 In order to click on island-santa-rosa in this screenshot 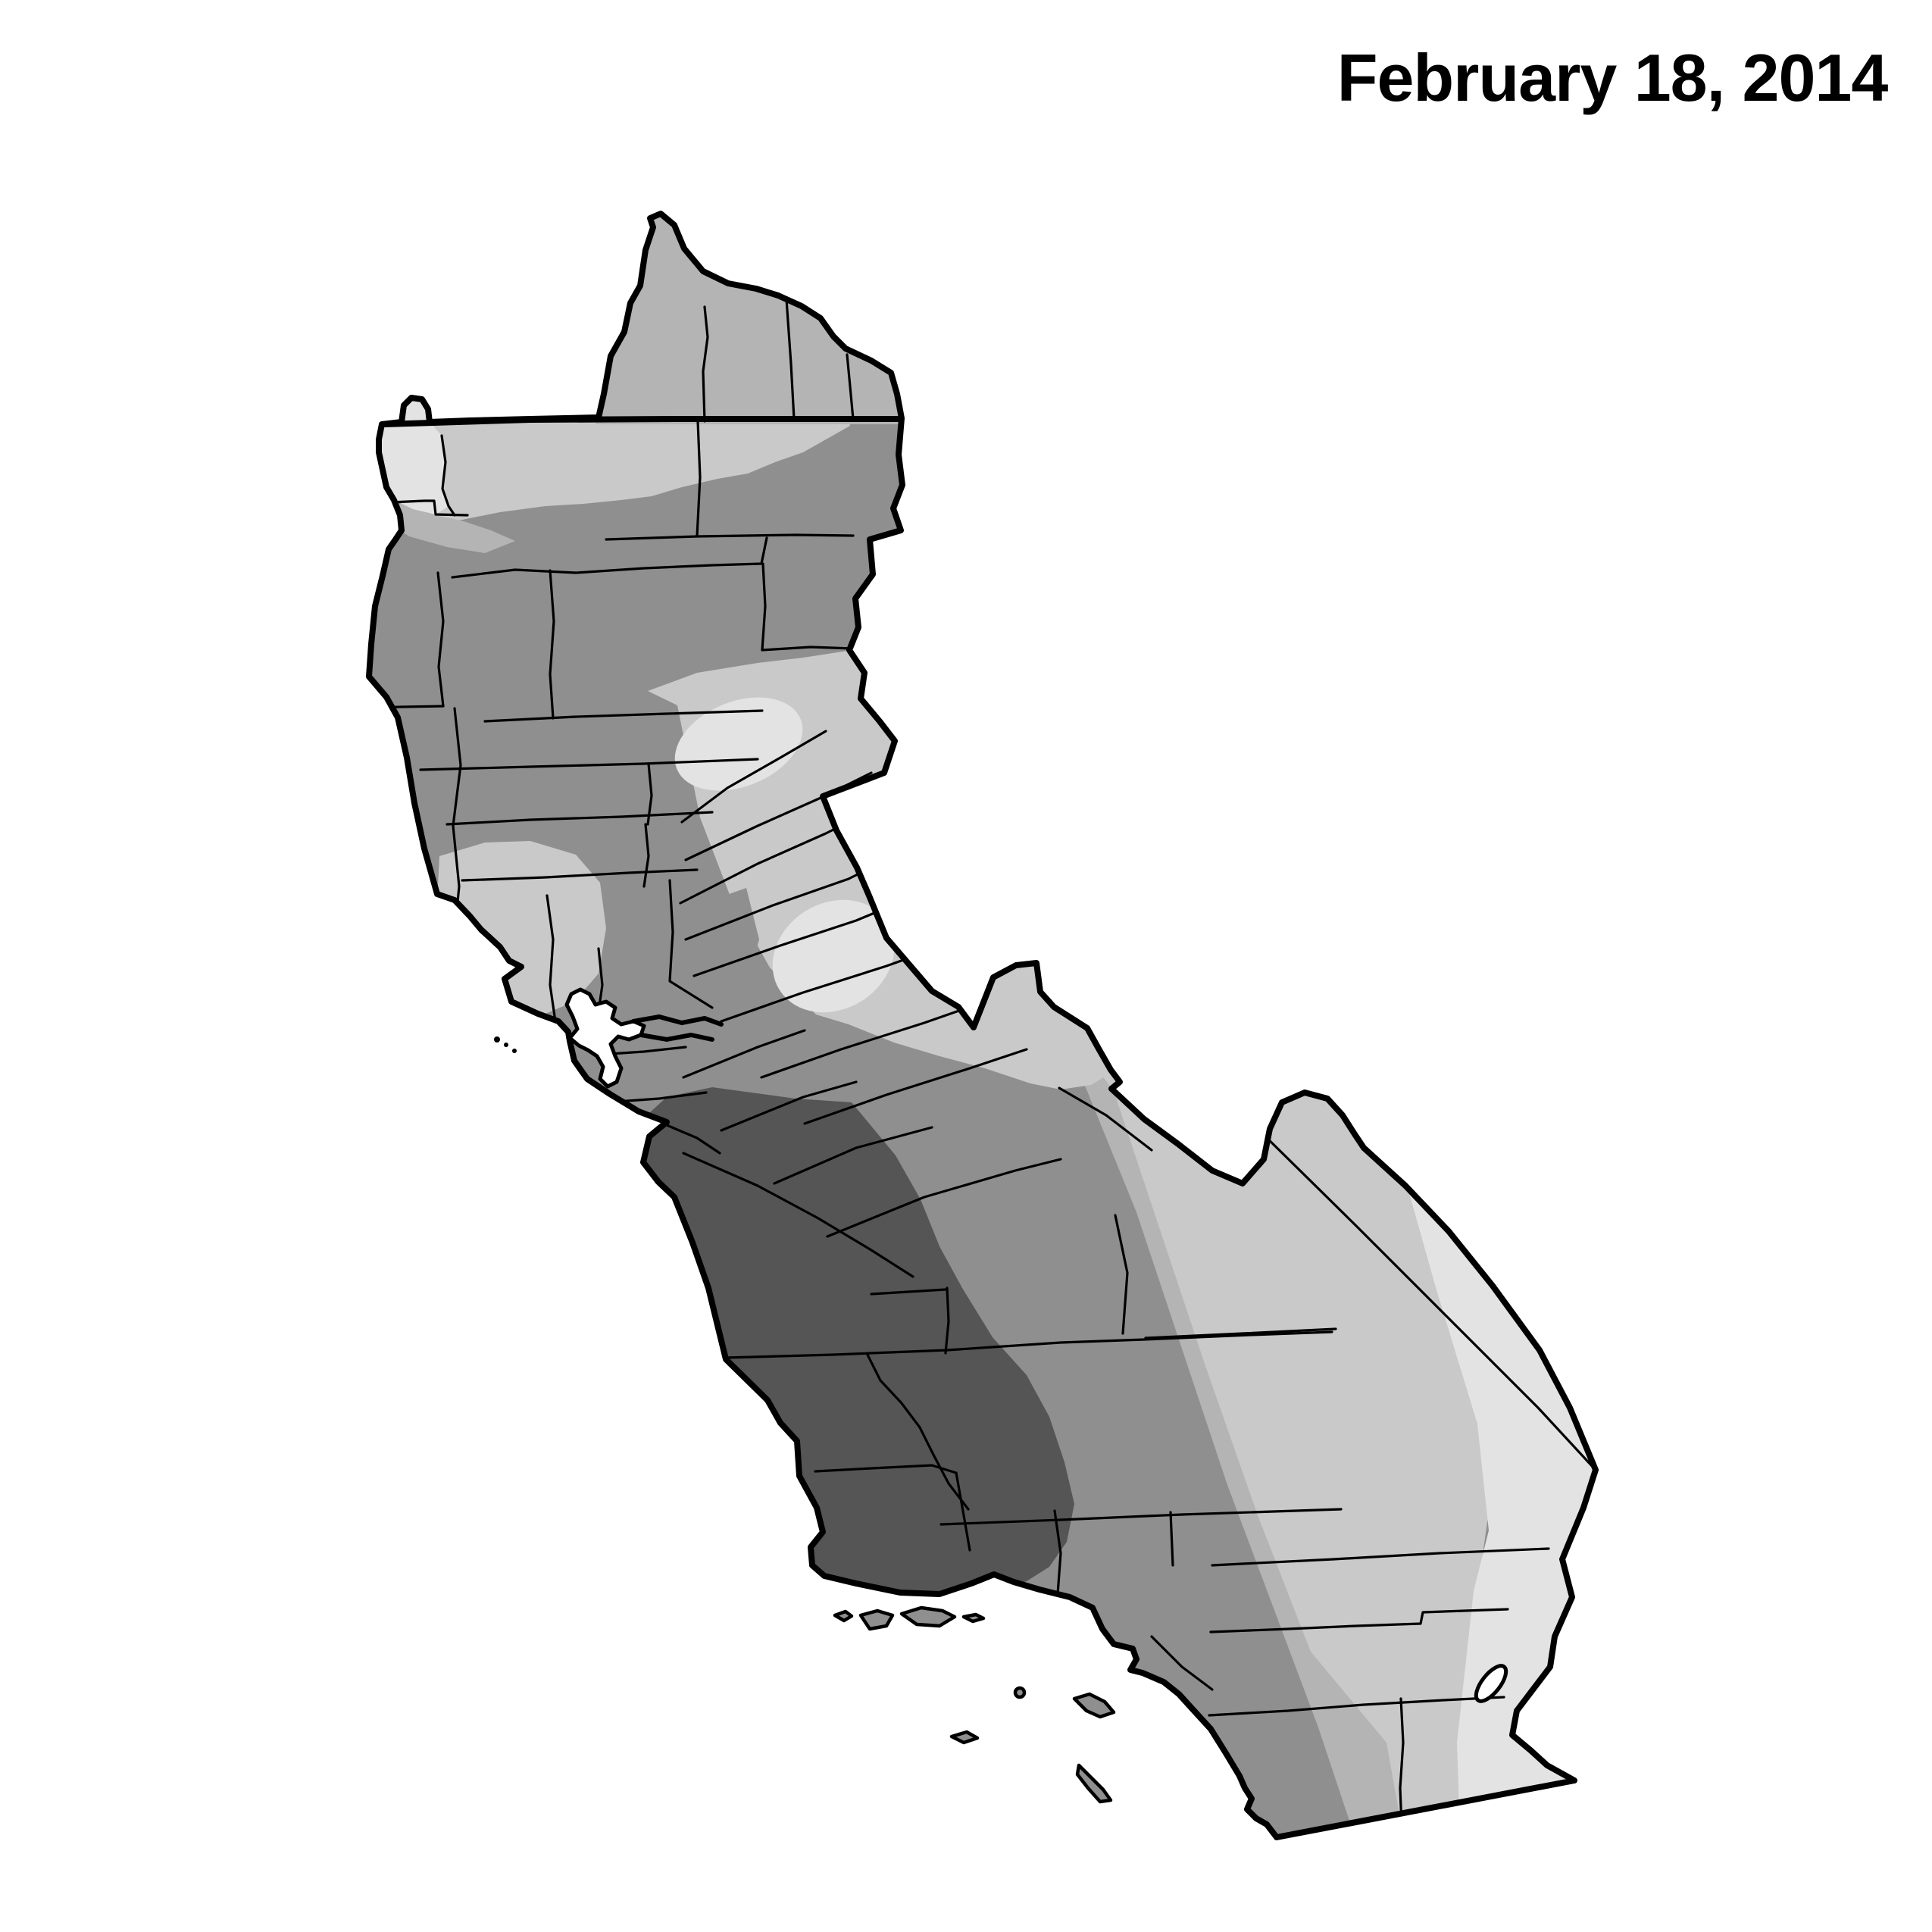, I will do `click(876, 1619)`.